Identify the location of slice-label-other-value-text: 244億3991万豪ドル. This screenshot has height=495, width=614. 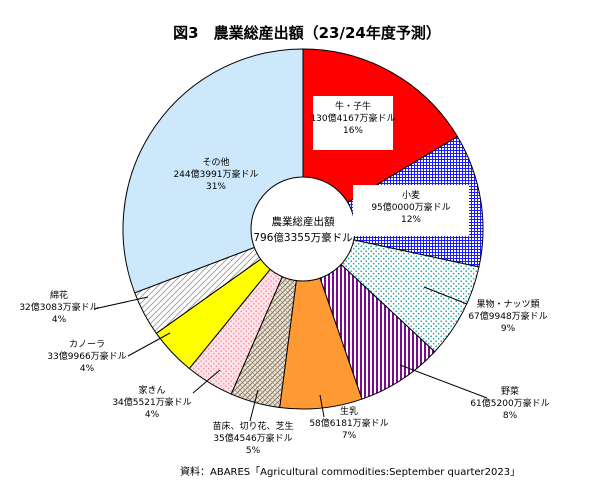
(215, 174).